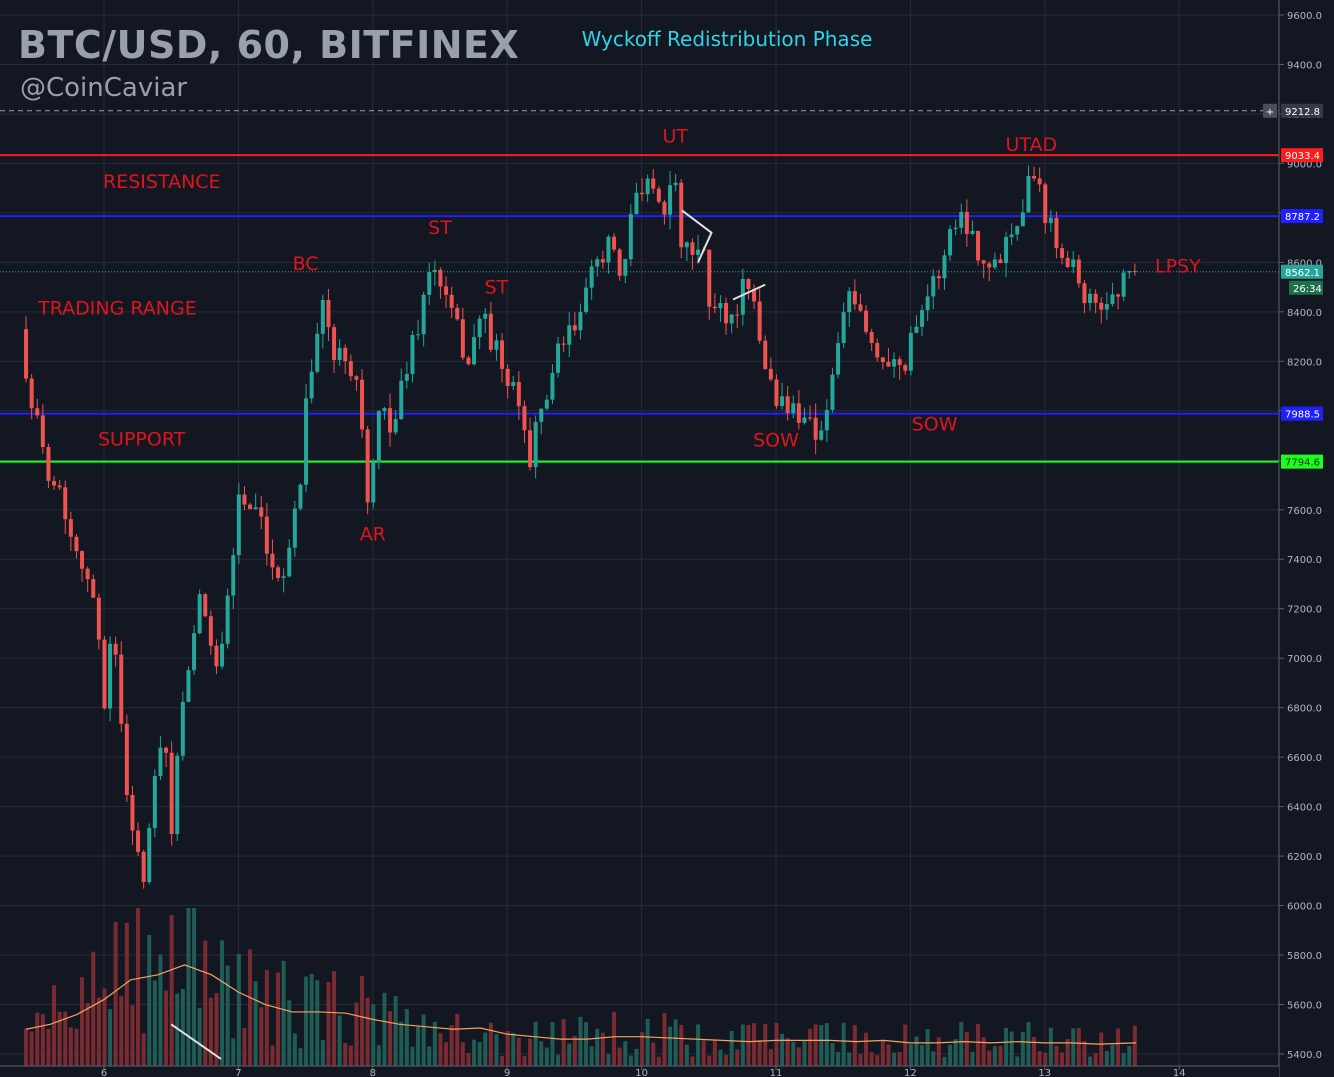 This screenshot has width=1334, height=1077. I want to click on plus-icon: +, so click(1270, 112).